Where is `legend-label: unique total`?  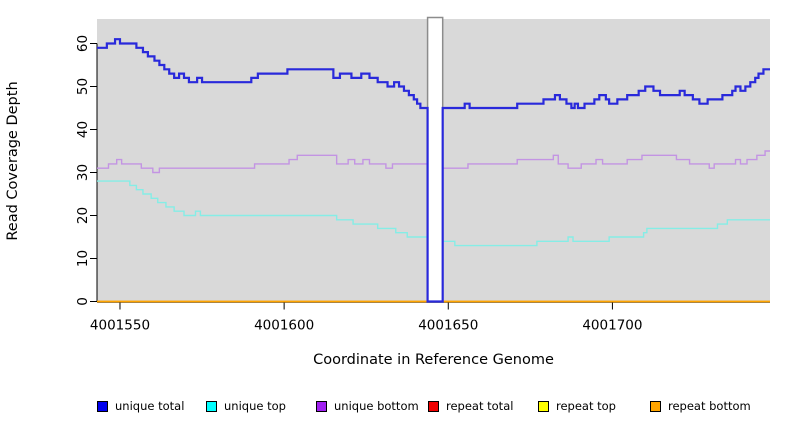 legend-label: unique total is located at coordinates (150, 406).